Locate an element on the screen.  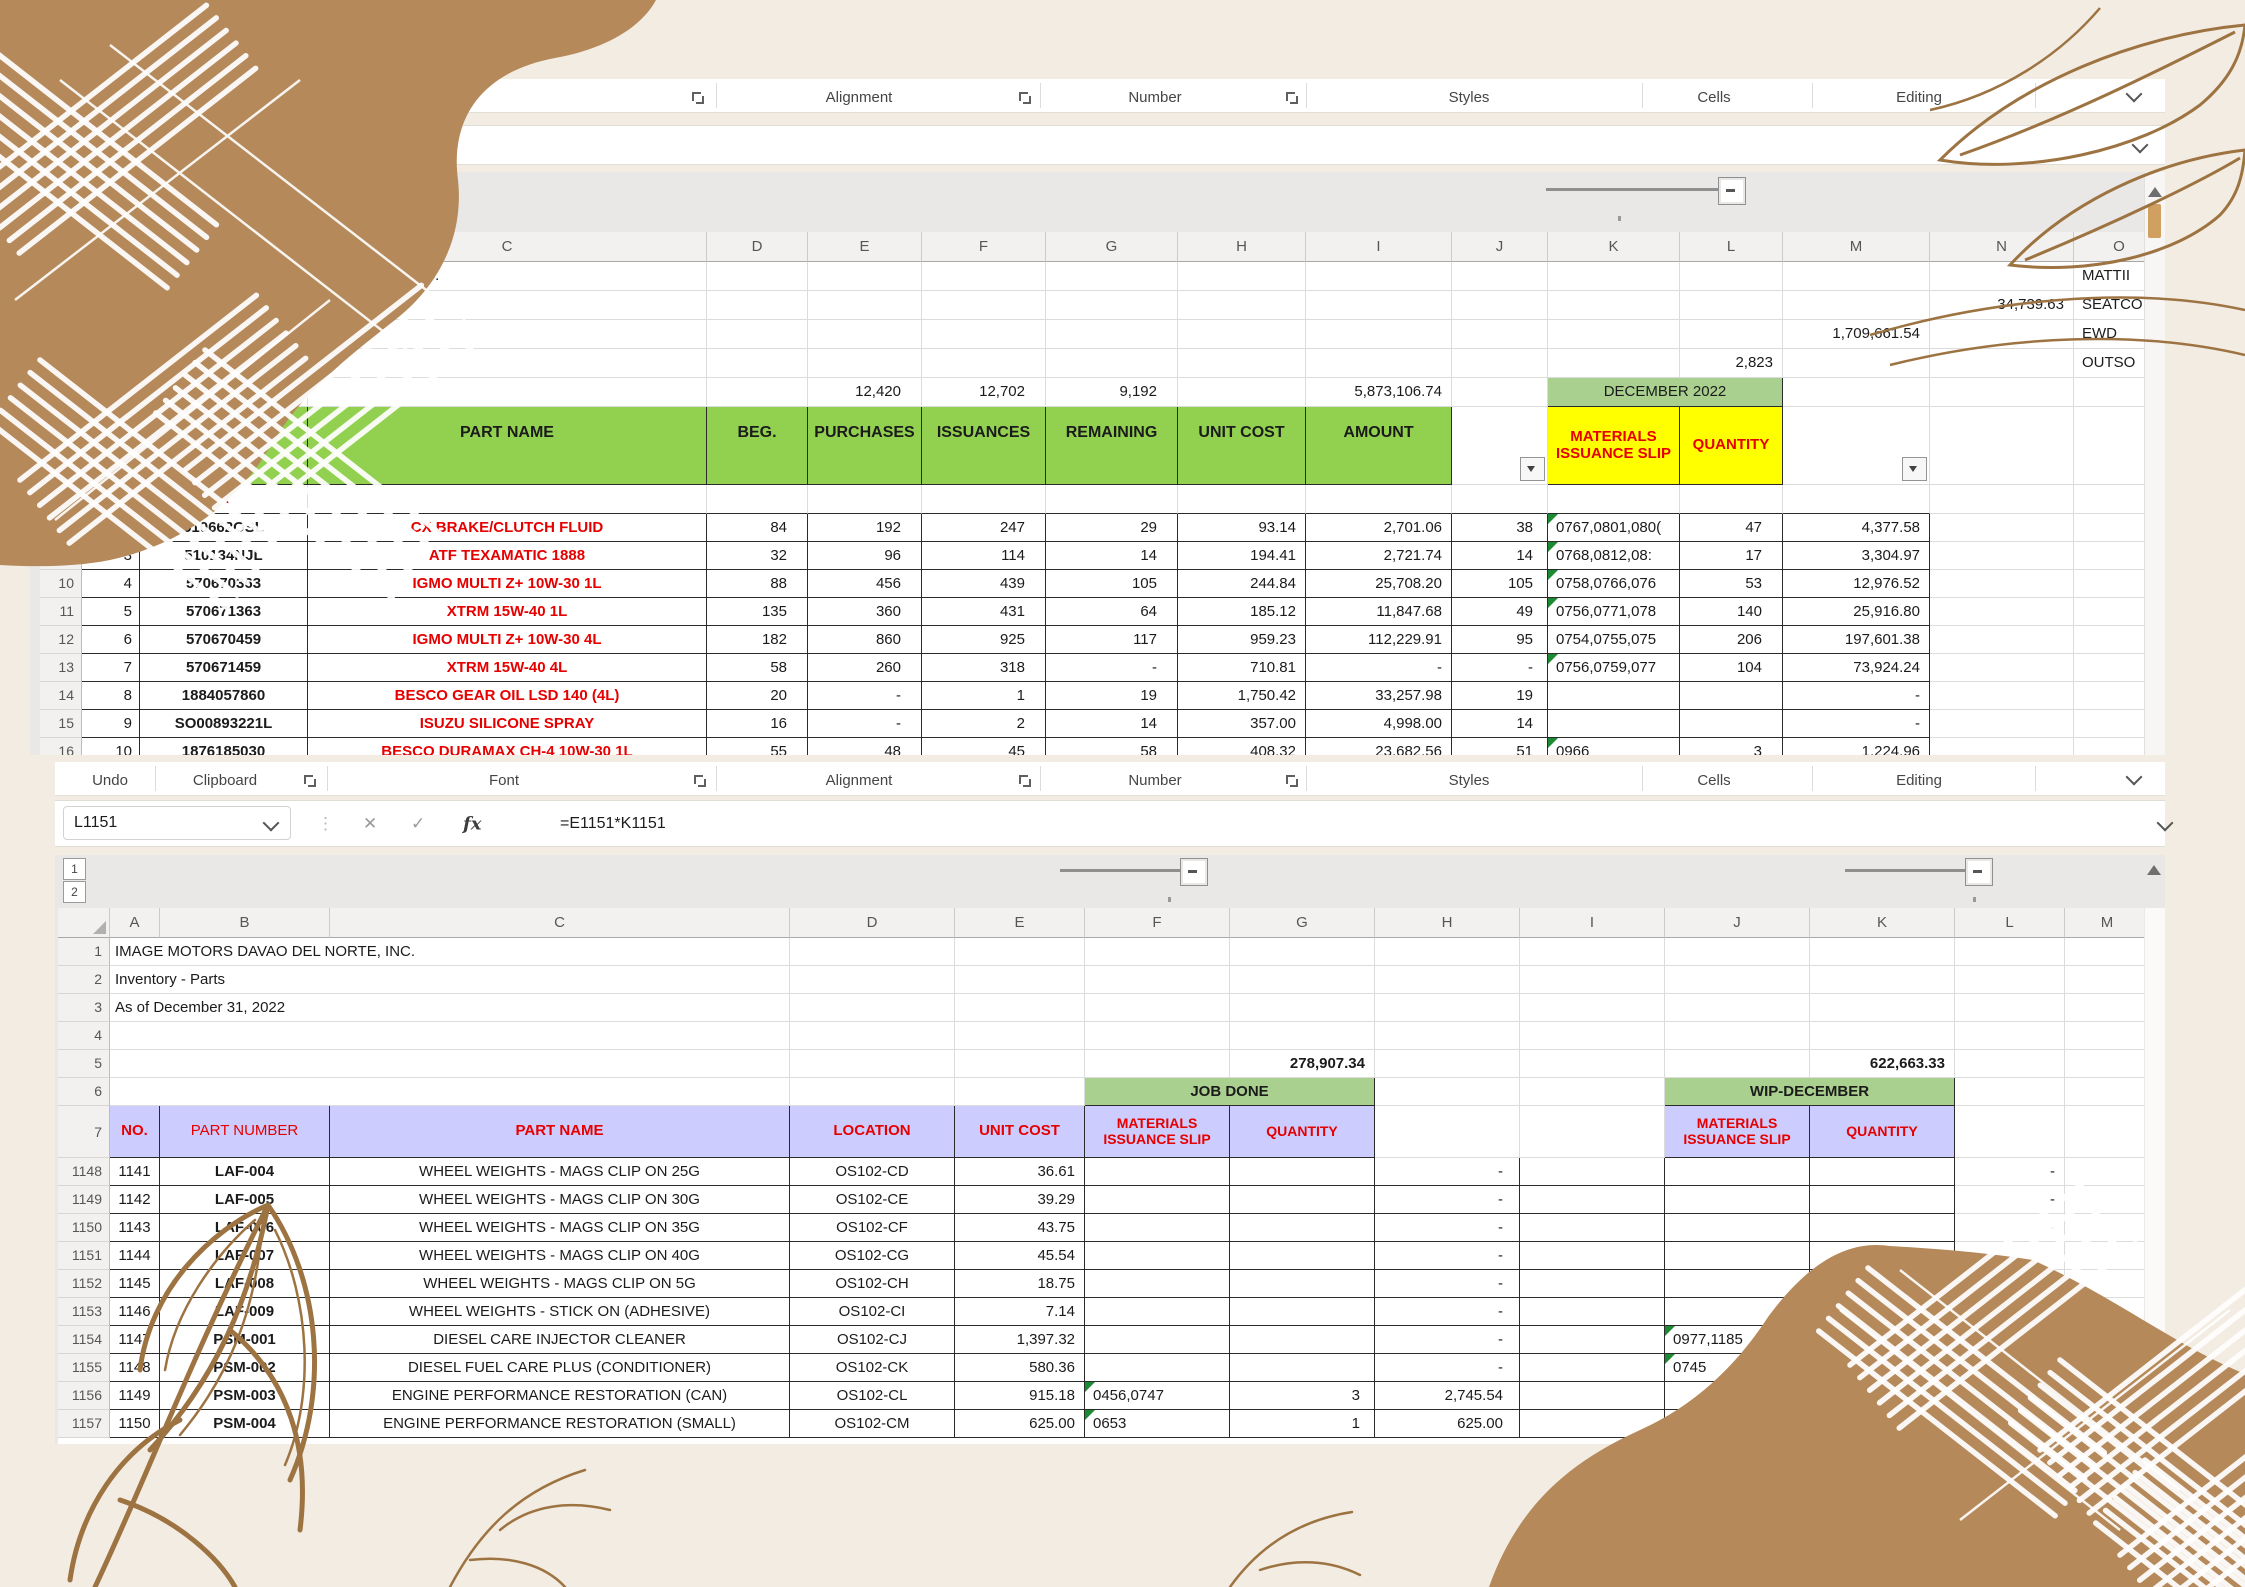
vertical-scrollbar is located at coordinates (2154, 1176).